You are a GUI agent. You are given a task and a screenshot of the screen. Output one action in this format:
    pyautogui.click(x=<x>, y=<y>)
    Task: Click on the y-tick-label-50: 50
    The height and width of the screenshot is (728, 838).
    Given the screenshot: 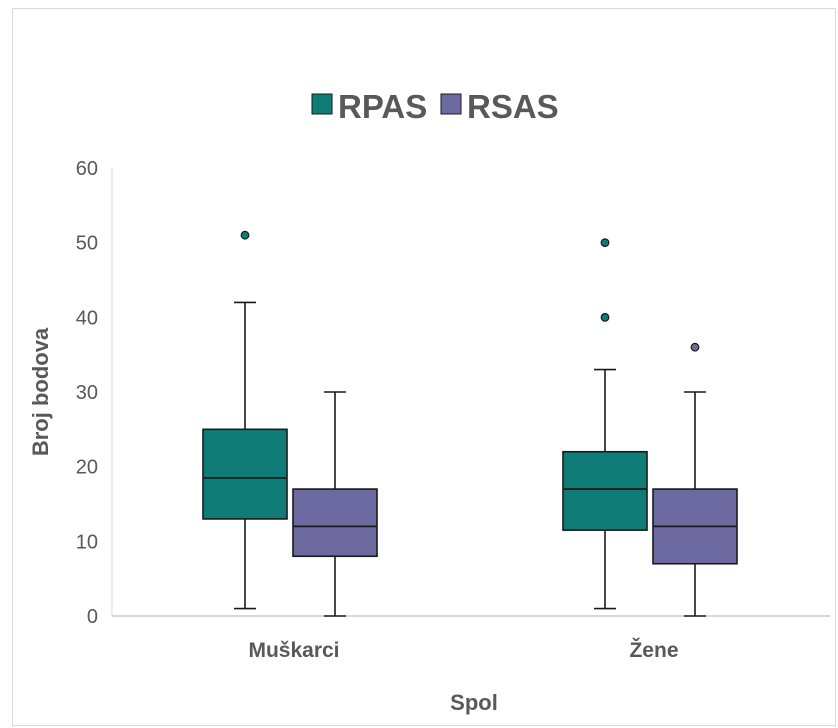 What is the action you would take?
    pyautogui.click(x=87, y=244)
    